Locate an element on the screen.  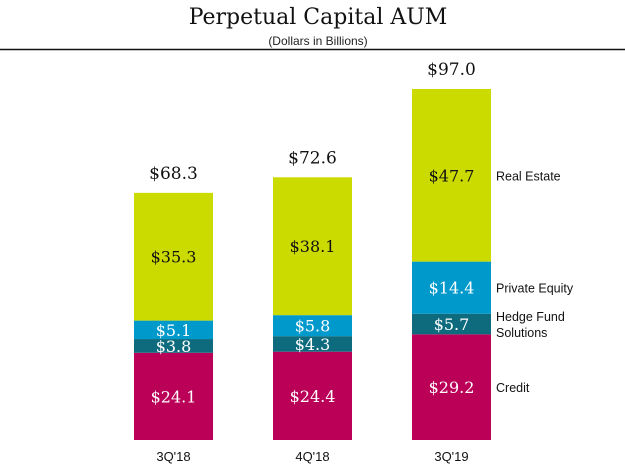
x-tick-label: 4Q'18 is located at coordinates (312, 456).